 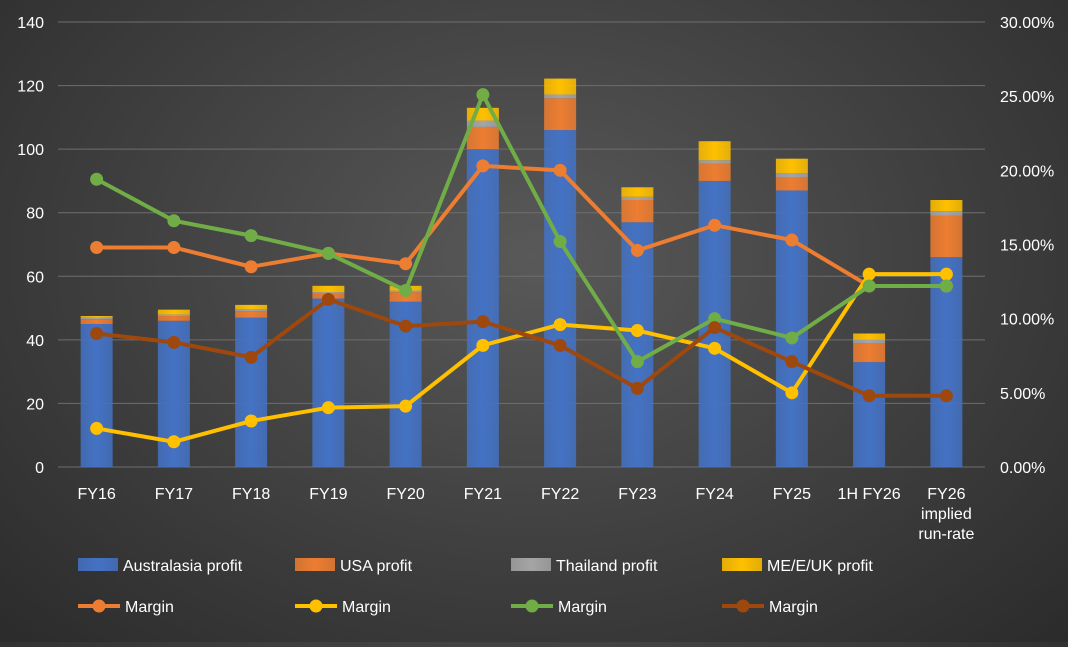 I want to click on x-tick-label: FY22, so click(x=560, y=494).